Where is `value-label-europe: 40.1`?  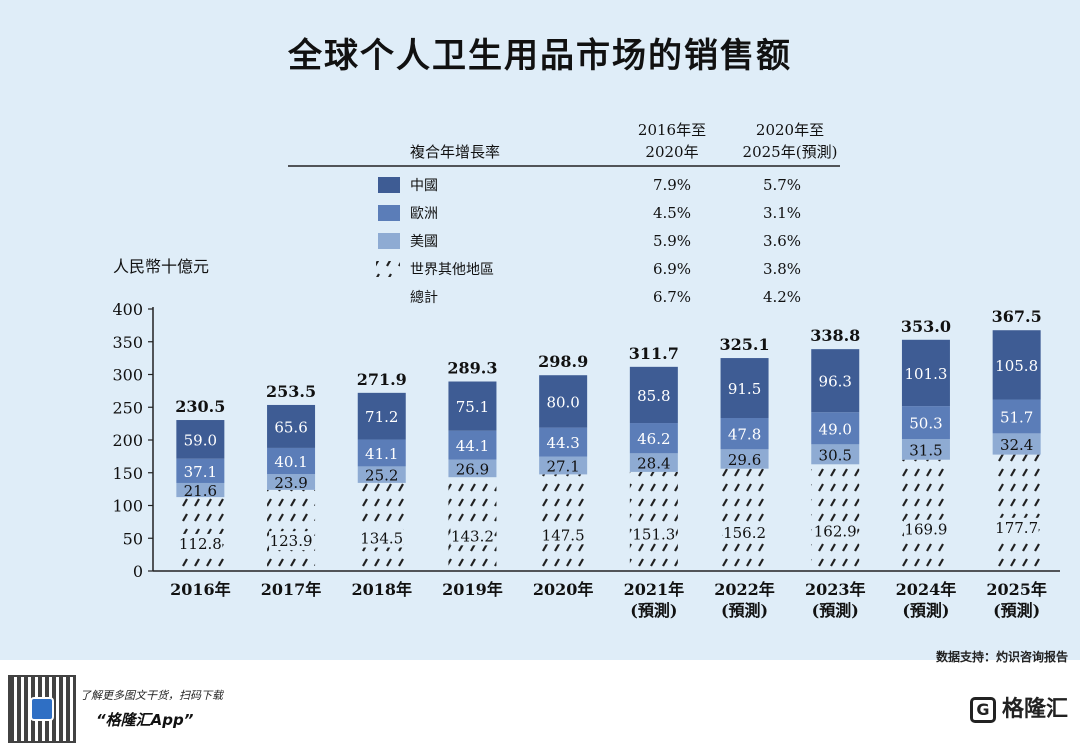
value-label-europe: 40.1 is located at coordinates (290, 462).